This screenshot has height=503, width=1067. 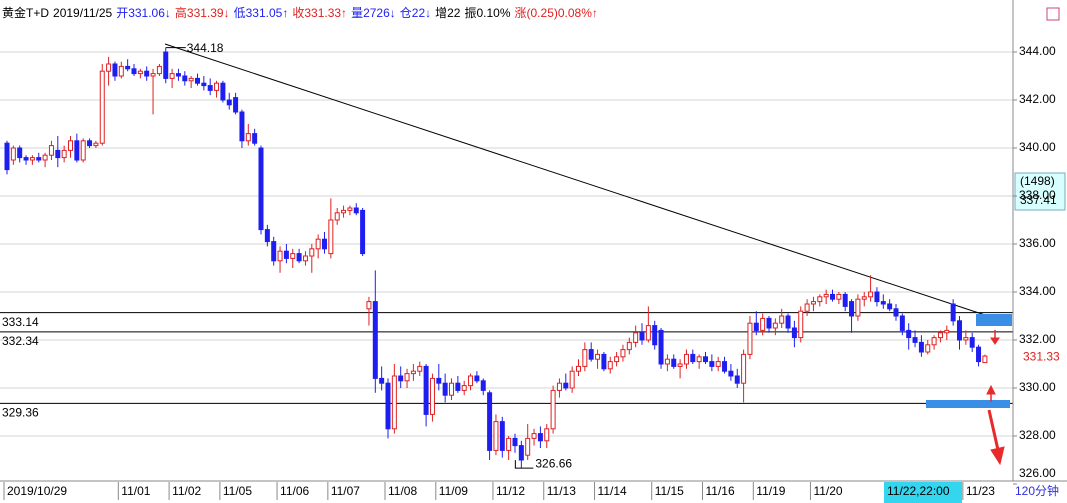 I want to click on y-tick-label: 326.00, so click(x=1037, y=473).